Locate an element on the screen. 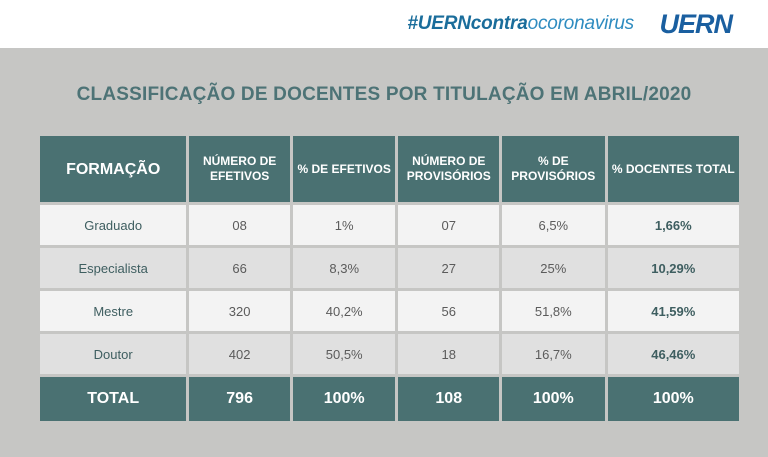  cell-percent-efetivos: 1% is located at coordinates (344, 225).